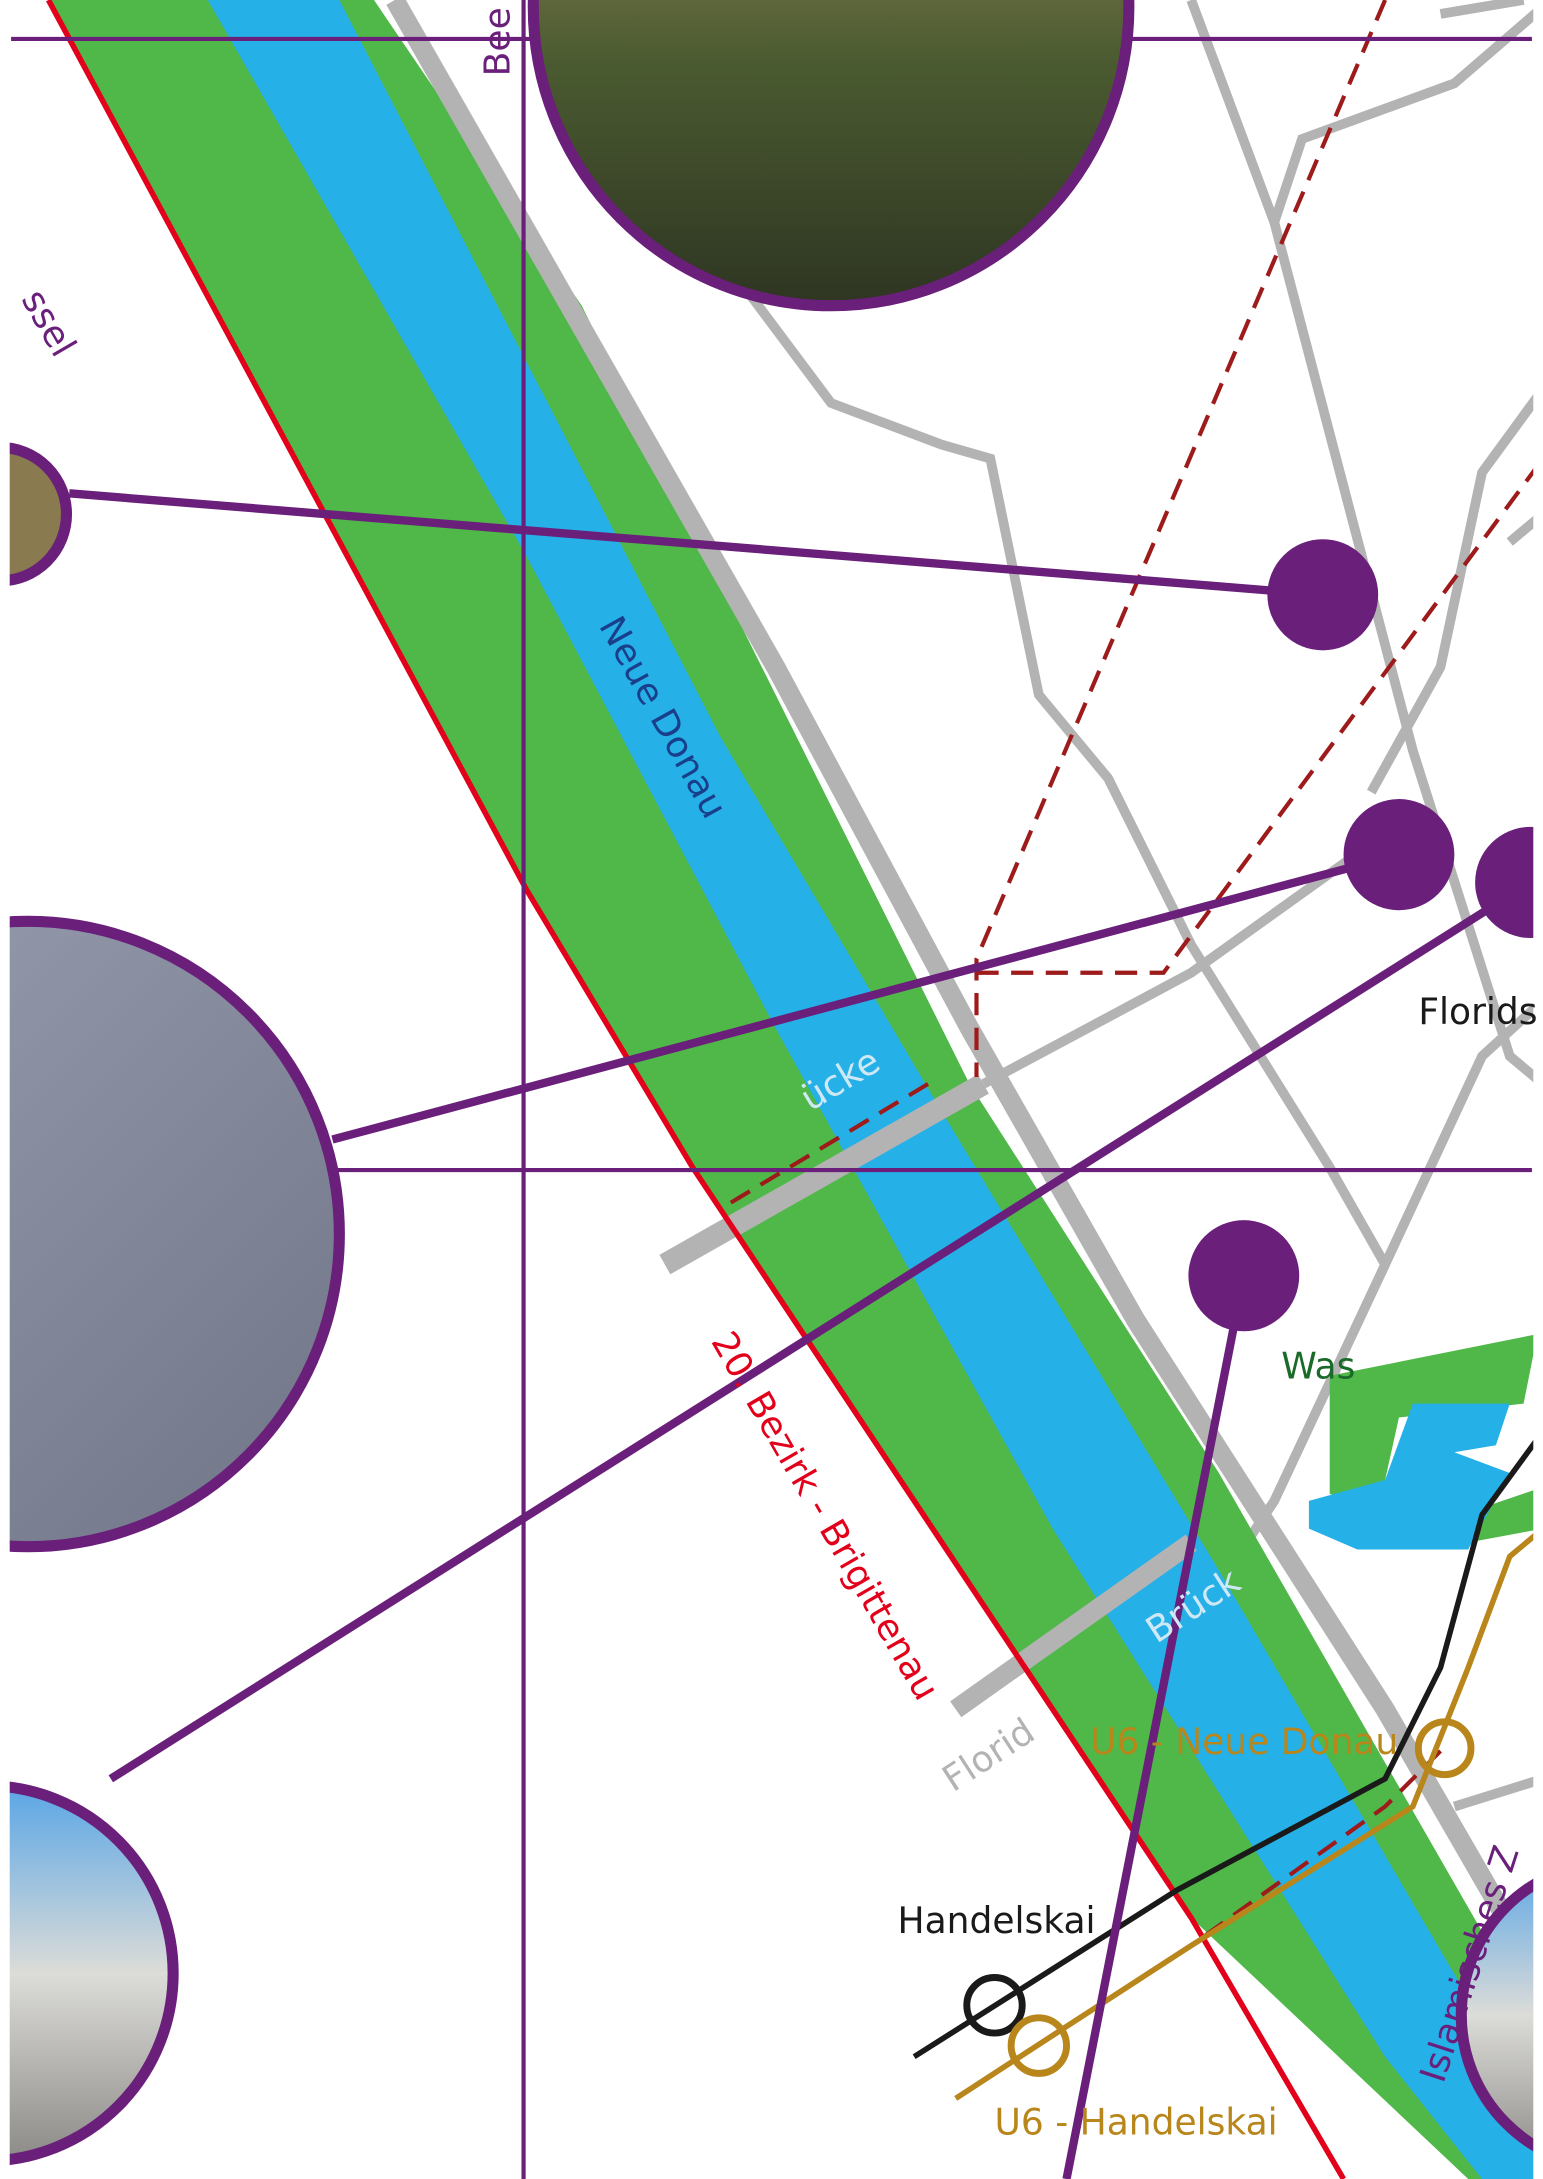 This screenshot has width=1543, height=2179. I want to click on u6-line, so click(1248, 1813).